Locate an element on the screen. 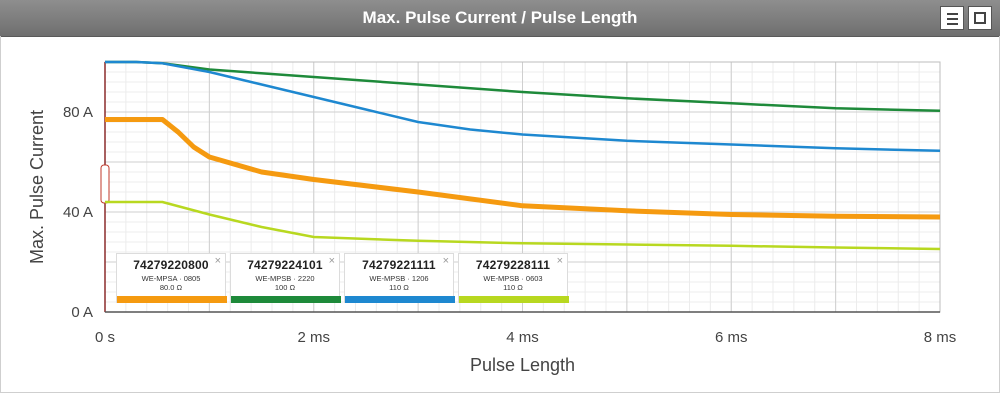 Image resolution: width=1000 pixels, height=400 pixels. legend-item-model: WE-MPSB · 0603 is located at coordinates (513, 278).